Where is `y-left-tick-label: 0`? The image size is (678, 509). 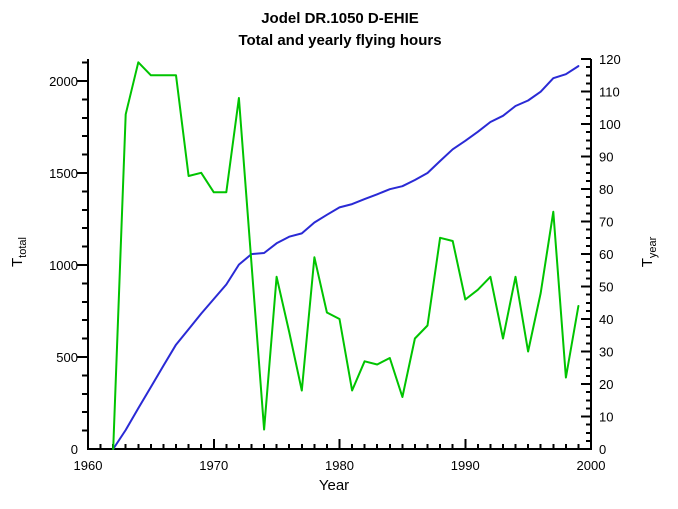 y-left-tick-label: 0 is located at coordinates (74, 449).